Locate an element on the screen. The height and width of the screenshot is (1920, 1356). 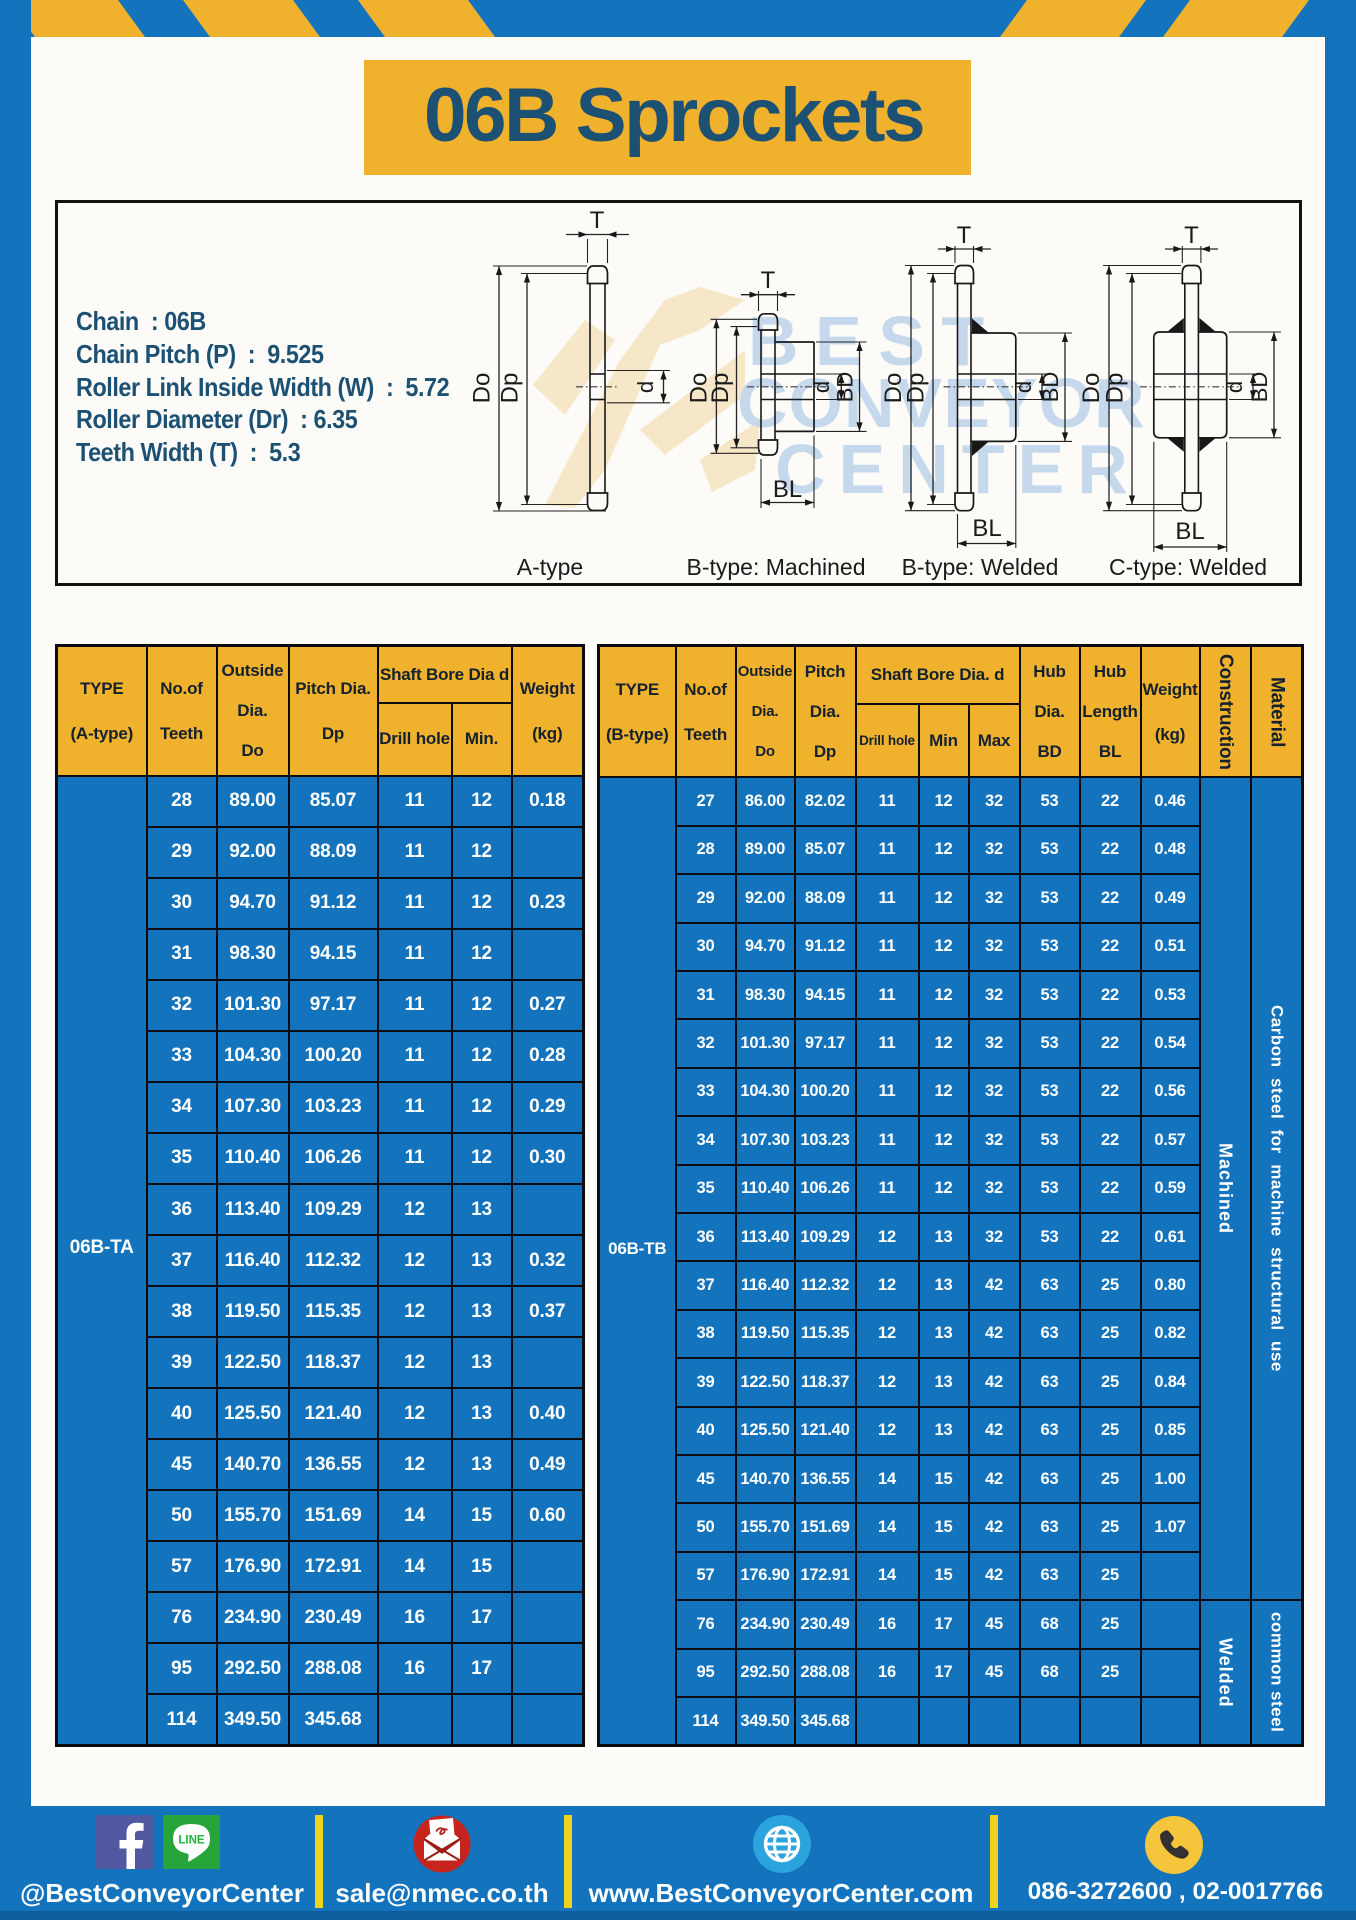
svg-text: CENTER is located at coordinates (958, 469).